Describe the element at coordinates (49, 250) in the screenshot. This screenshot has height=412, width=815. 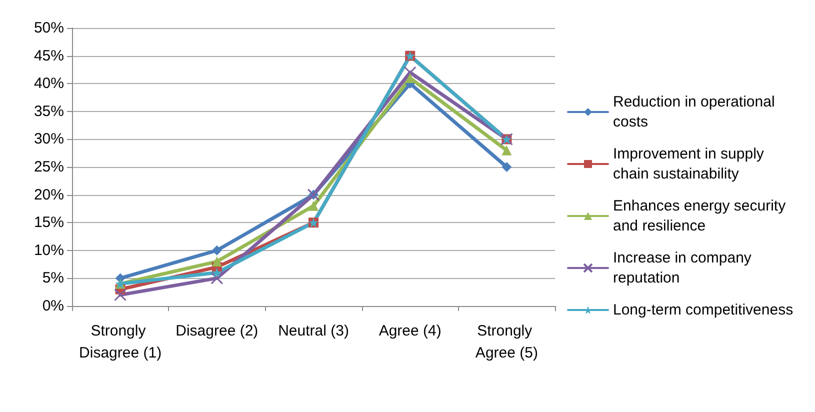
I see `y-tick-label: 10%` at that location.